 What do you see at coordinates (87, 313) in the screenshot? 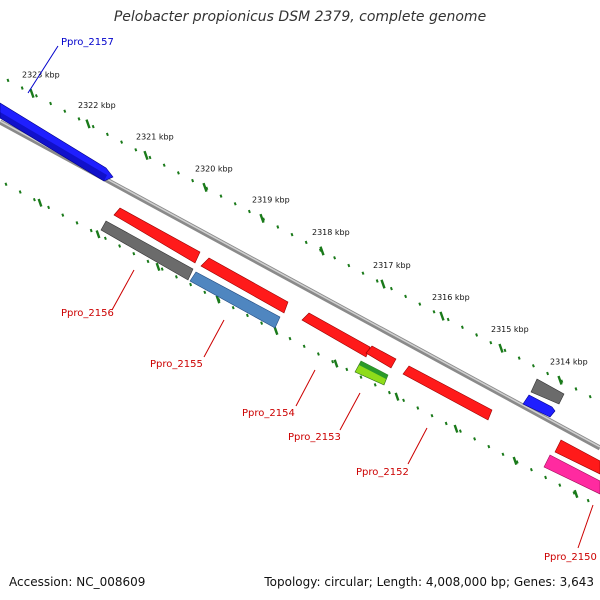
I see `gene-label-ppro-2156: Ppro_2156` at bounding box center [87, 313].